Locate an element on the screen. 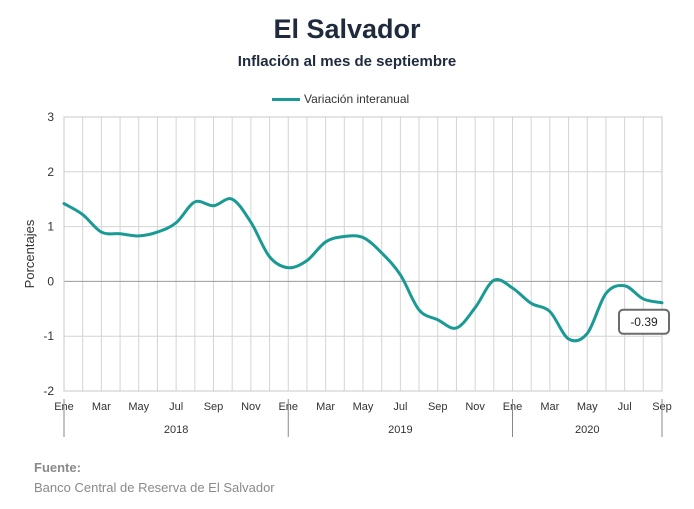  source-text: Banco Central de Reserva de El Salvador is located at coordinates (154, 487).